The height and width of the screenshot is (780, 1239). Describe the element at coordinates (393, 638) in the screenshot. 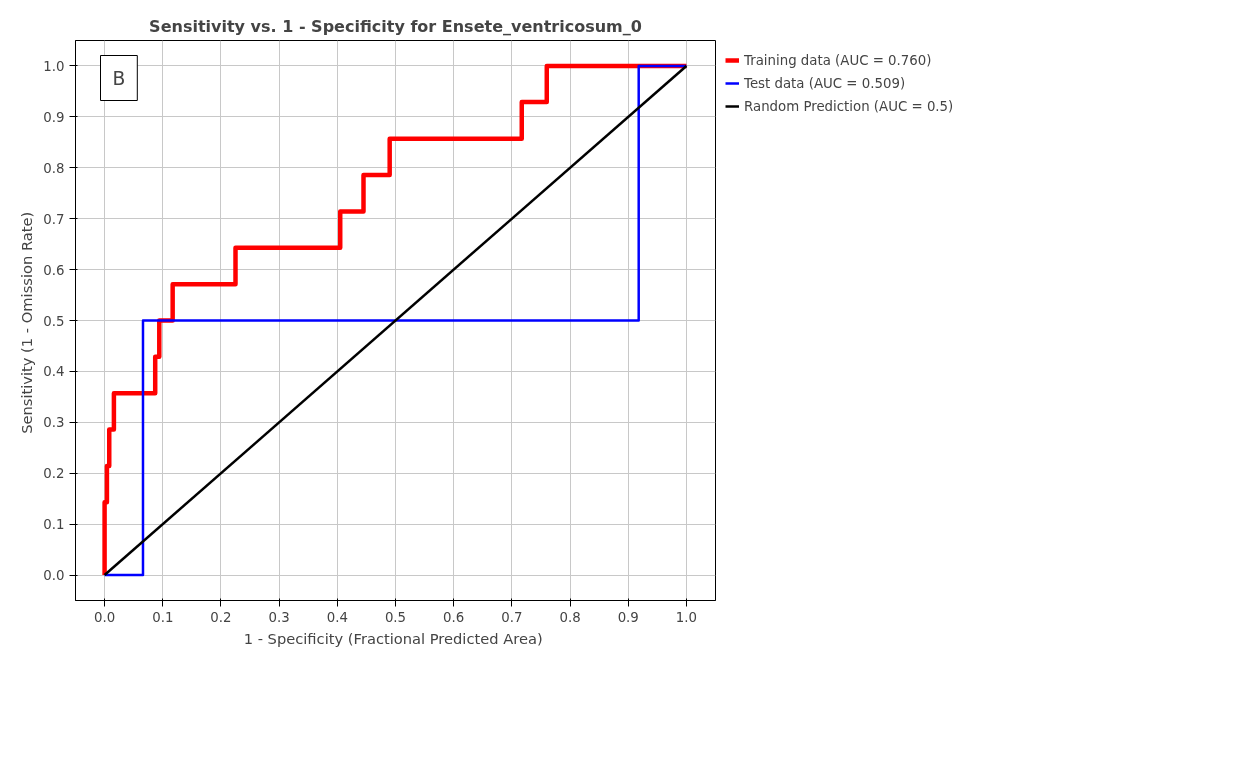

I see `x-axis-title: 1 - Specificity (Fractional Predicted Area)` at that location.